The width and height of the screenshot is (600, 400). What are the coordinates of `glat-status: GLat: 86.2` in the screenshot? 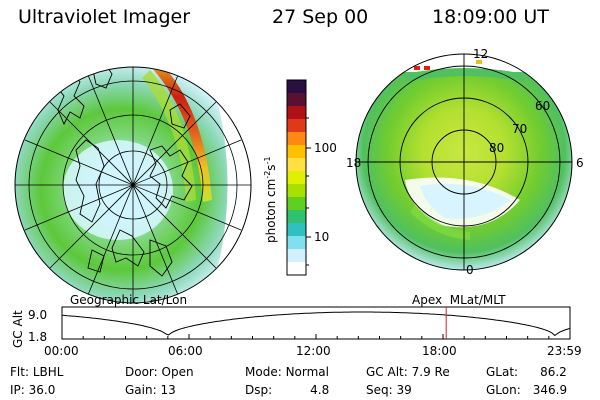 It's located at (526, 372).